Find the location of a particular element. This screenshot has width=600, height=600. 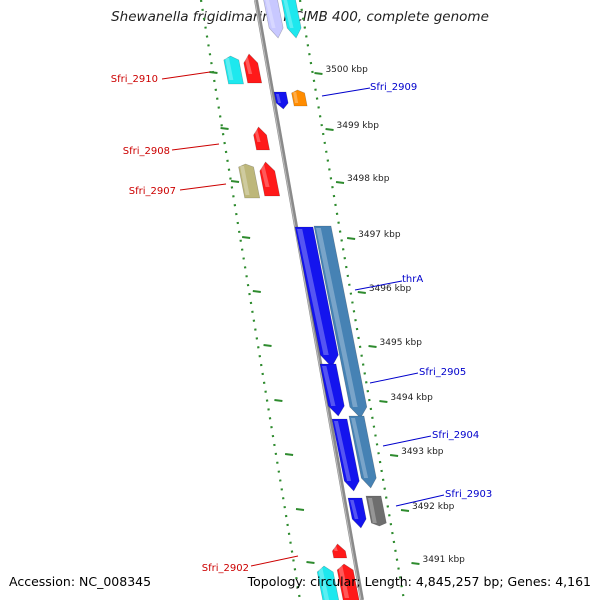

gene-label-reverse: Sfri_2905 is located at coordinates (442, 372).